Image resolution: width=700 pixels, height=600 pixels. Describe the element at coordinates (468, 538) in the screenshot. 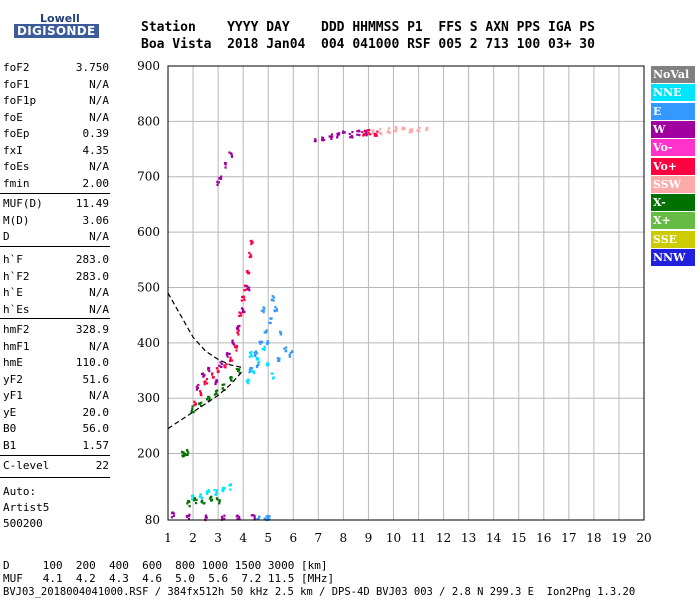

I see `x-tick-label: 13` at that location.